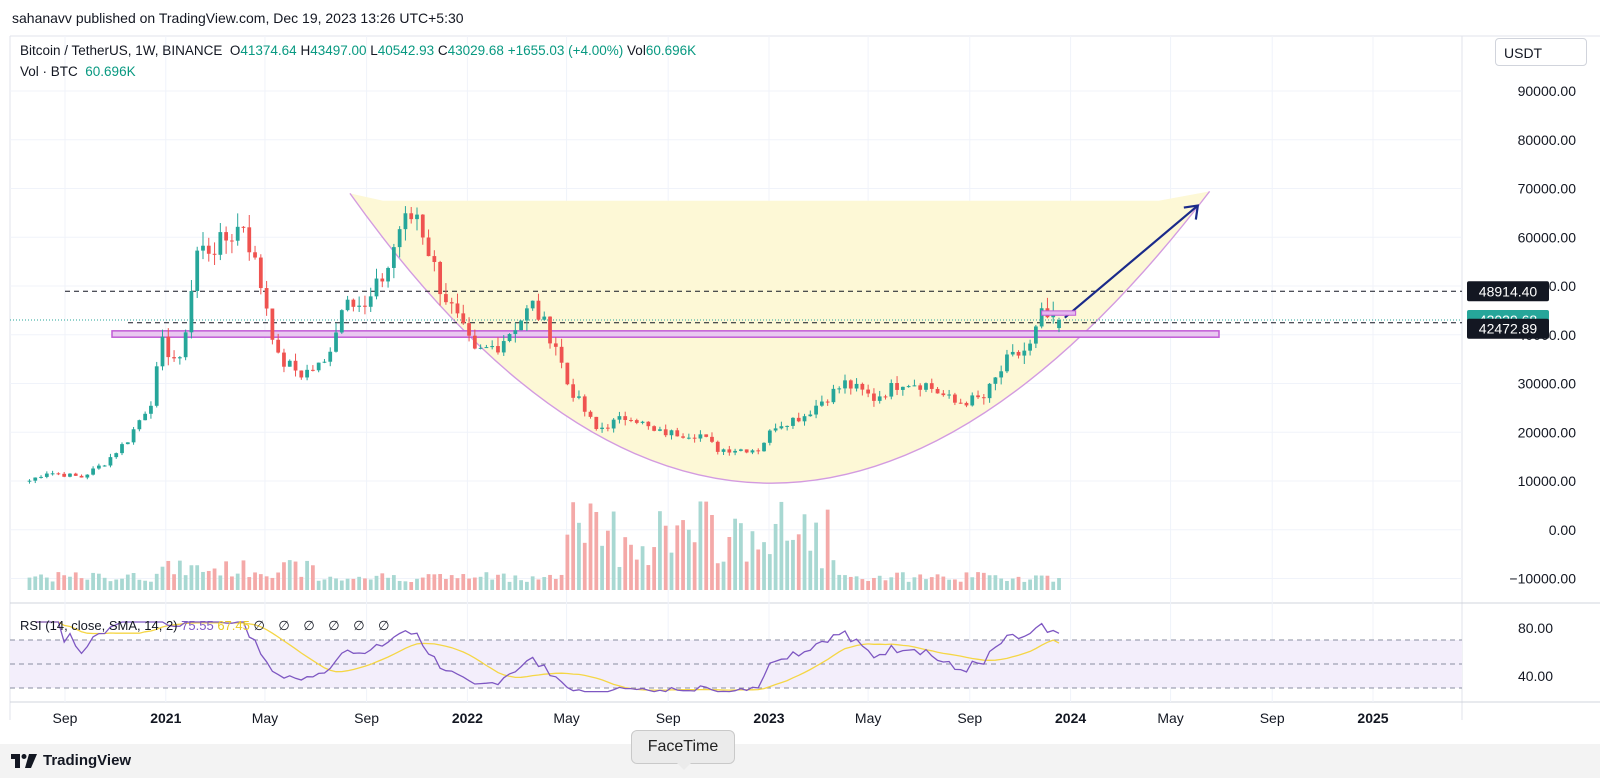 Image resolution: width=1600 pixels, height=783 pixels. What do you see at coordinates (1541, 52) in the screenshot?
I see `currency-button: USDT` at bounding box center [1541, 52].